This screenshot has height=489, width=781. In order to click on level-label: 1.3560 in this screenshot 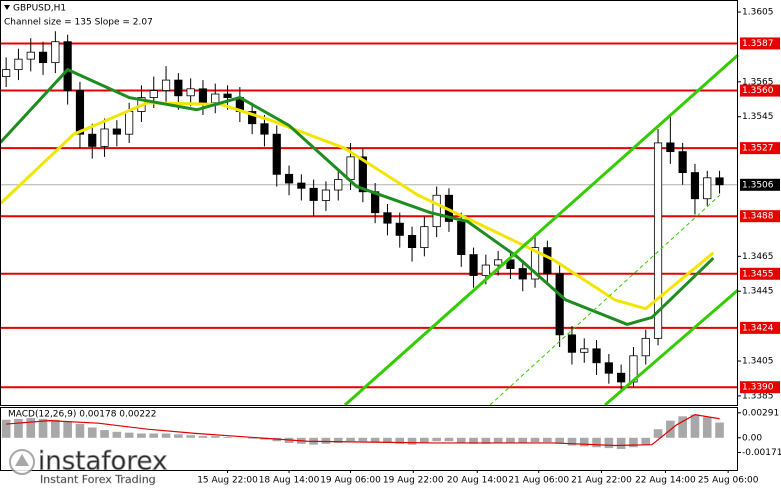, I will do `click(758, 91)`.